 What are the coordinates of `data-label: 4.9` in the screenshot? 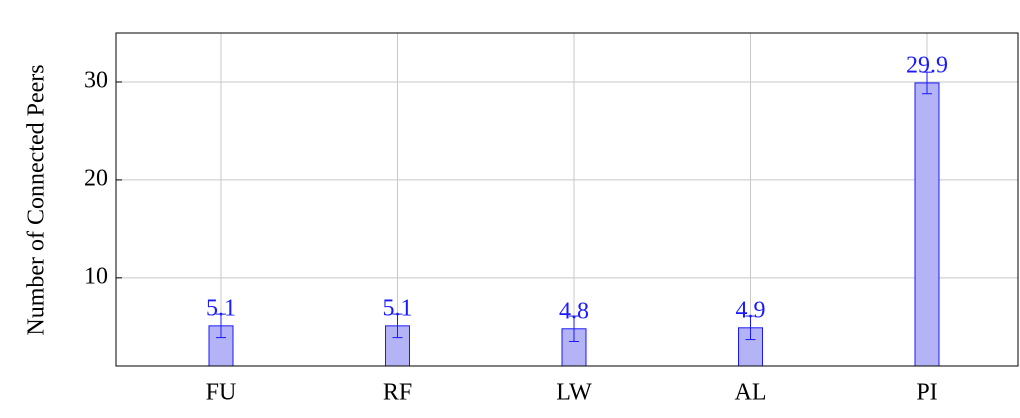 It's located at (751, 310).